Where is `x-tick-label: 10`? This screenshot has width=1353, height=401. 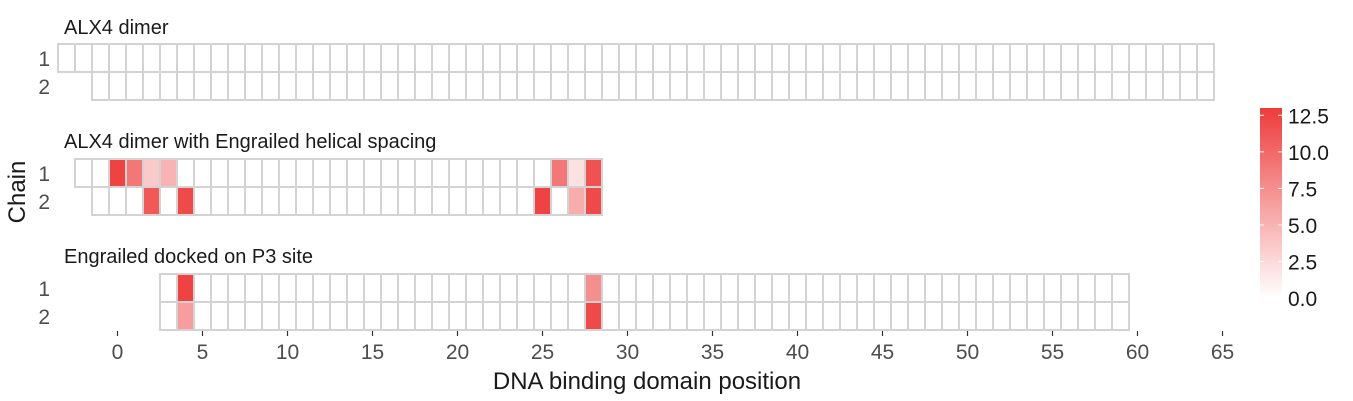 x-tick-label: 10 is located at coordinates (287, 352).